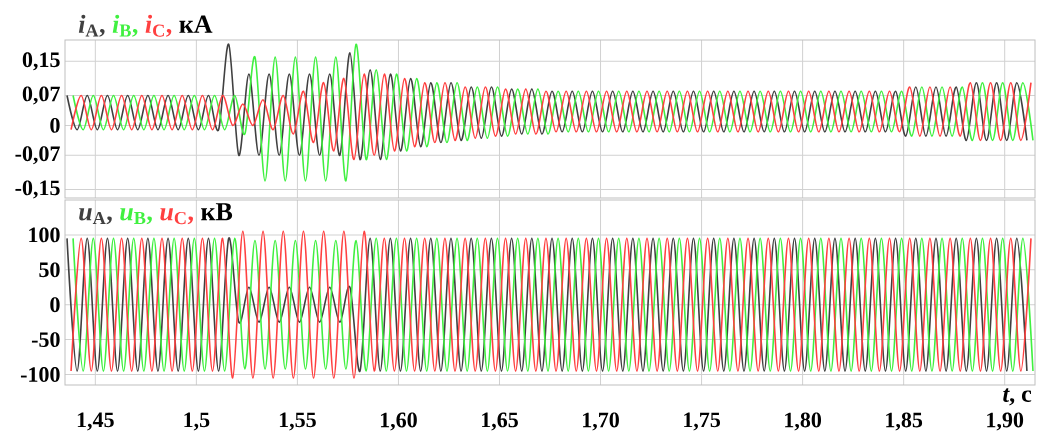 The height and width of the screenshot is (445, 1039). What do you see at coordinates (37, 189) in the screenshot?
I see `y-tick-label: -0,15` at bounding box center [37, 189].